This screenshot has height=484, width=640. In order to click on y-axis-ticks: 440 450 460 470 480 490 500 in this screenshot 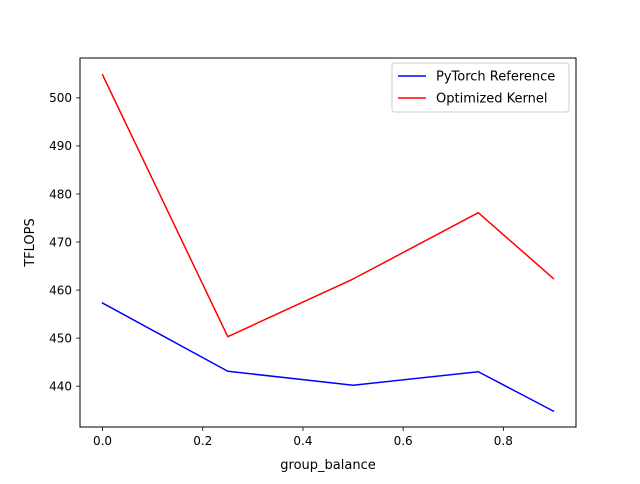, I will do `click(64, 242)`.